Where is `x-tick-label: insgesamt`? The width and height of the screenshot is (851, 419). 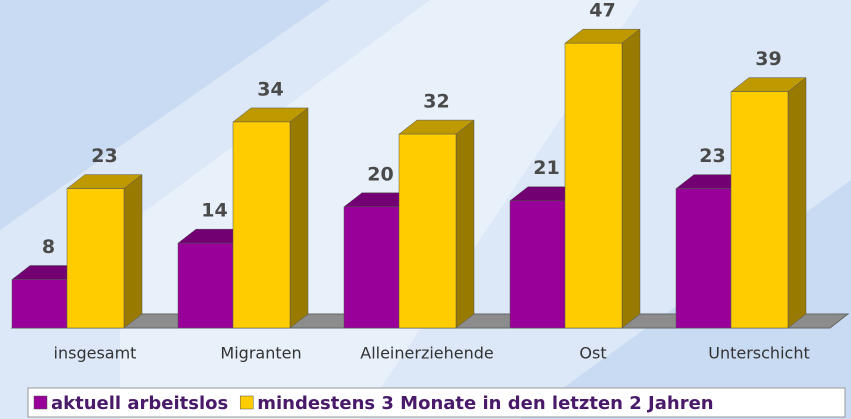 x-tick-label: insgesamt is located at coordinates (95, 353).